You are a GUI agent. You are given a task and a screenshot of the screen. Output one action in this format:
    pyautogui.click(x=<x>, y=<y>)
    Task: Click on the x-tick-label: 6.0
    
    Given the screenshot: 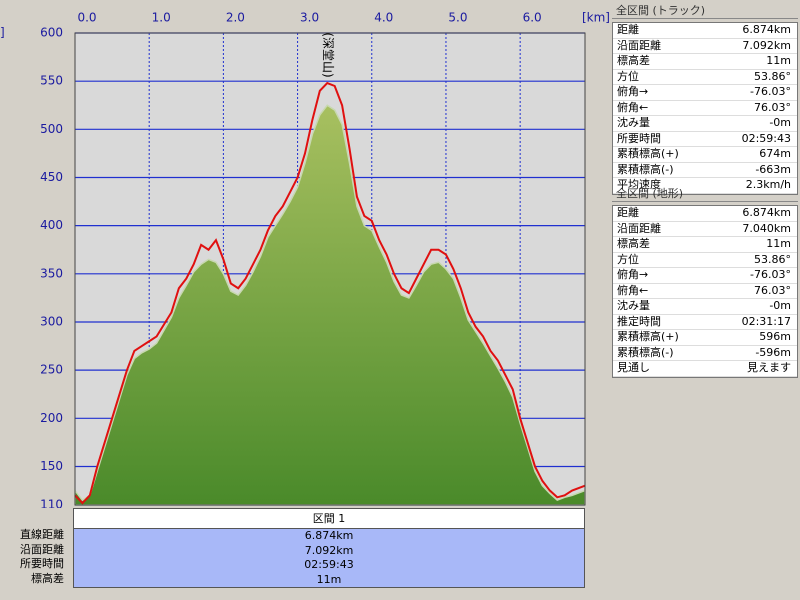 What is the action you would take?
    pyautogui.click(x=532, y=18)
    